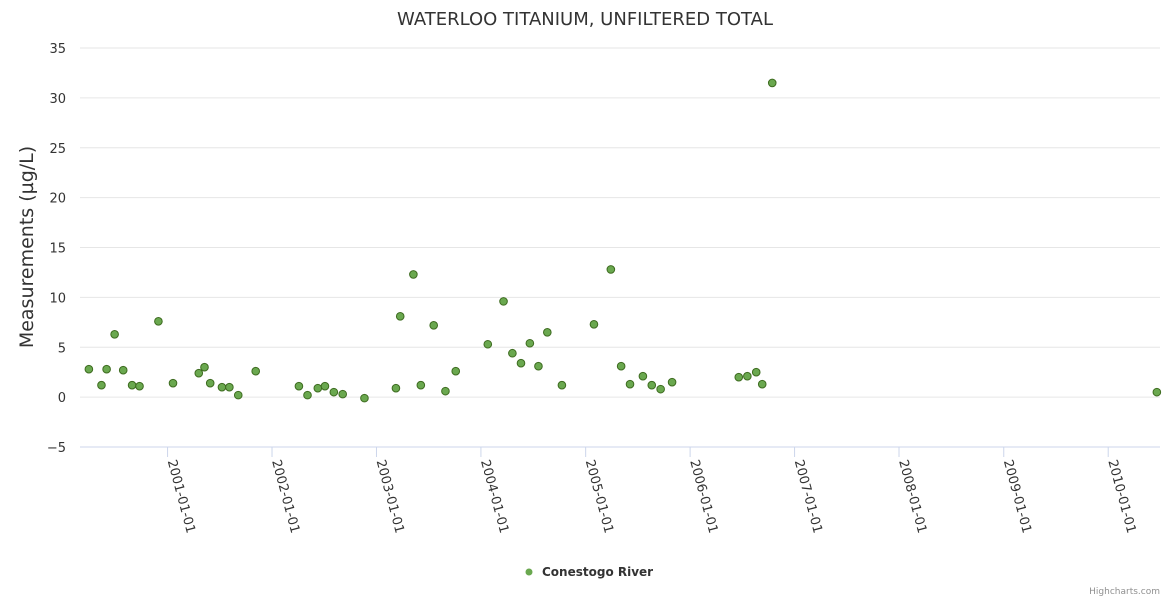 This screenshot has height=600, width=1170. What do you see at coordinates (1124, 592) in the screenshot?
I see `credits-link: Highcharts.com` at bounding box center [1124, 592].